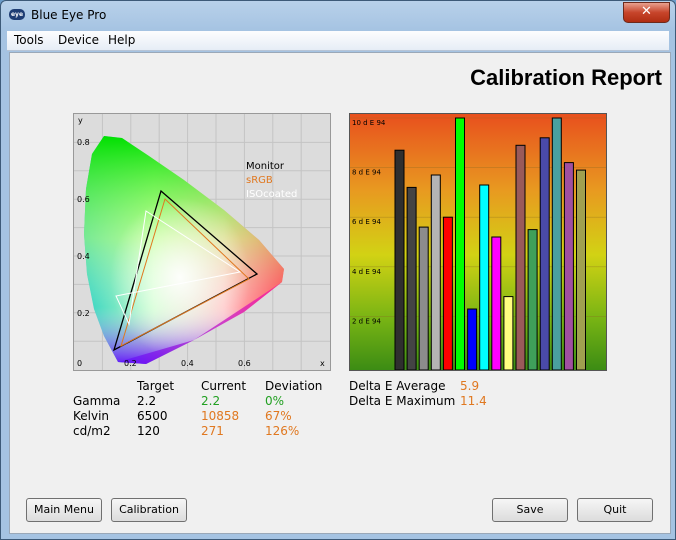  I want to click on menu-bar: Tools Device Help, so click(338, 41).